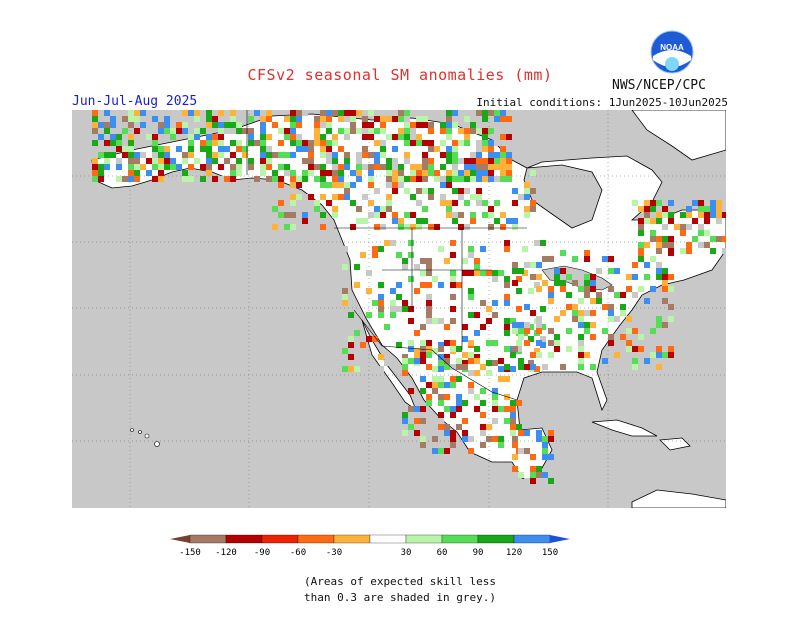 The height and width of the screenshot is (618, 800). I want to click on skill-note-line2: than 0.3 are shaded in grey.), so click(400, 597).